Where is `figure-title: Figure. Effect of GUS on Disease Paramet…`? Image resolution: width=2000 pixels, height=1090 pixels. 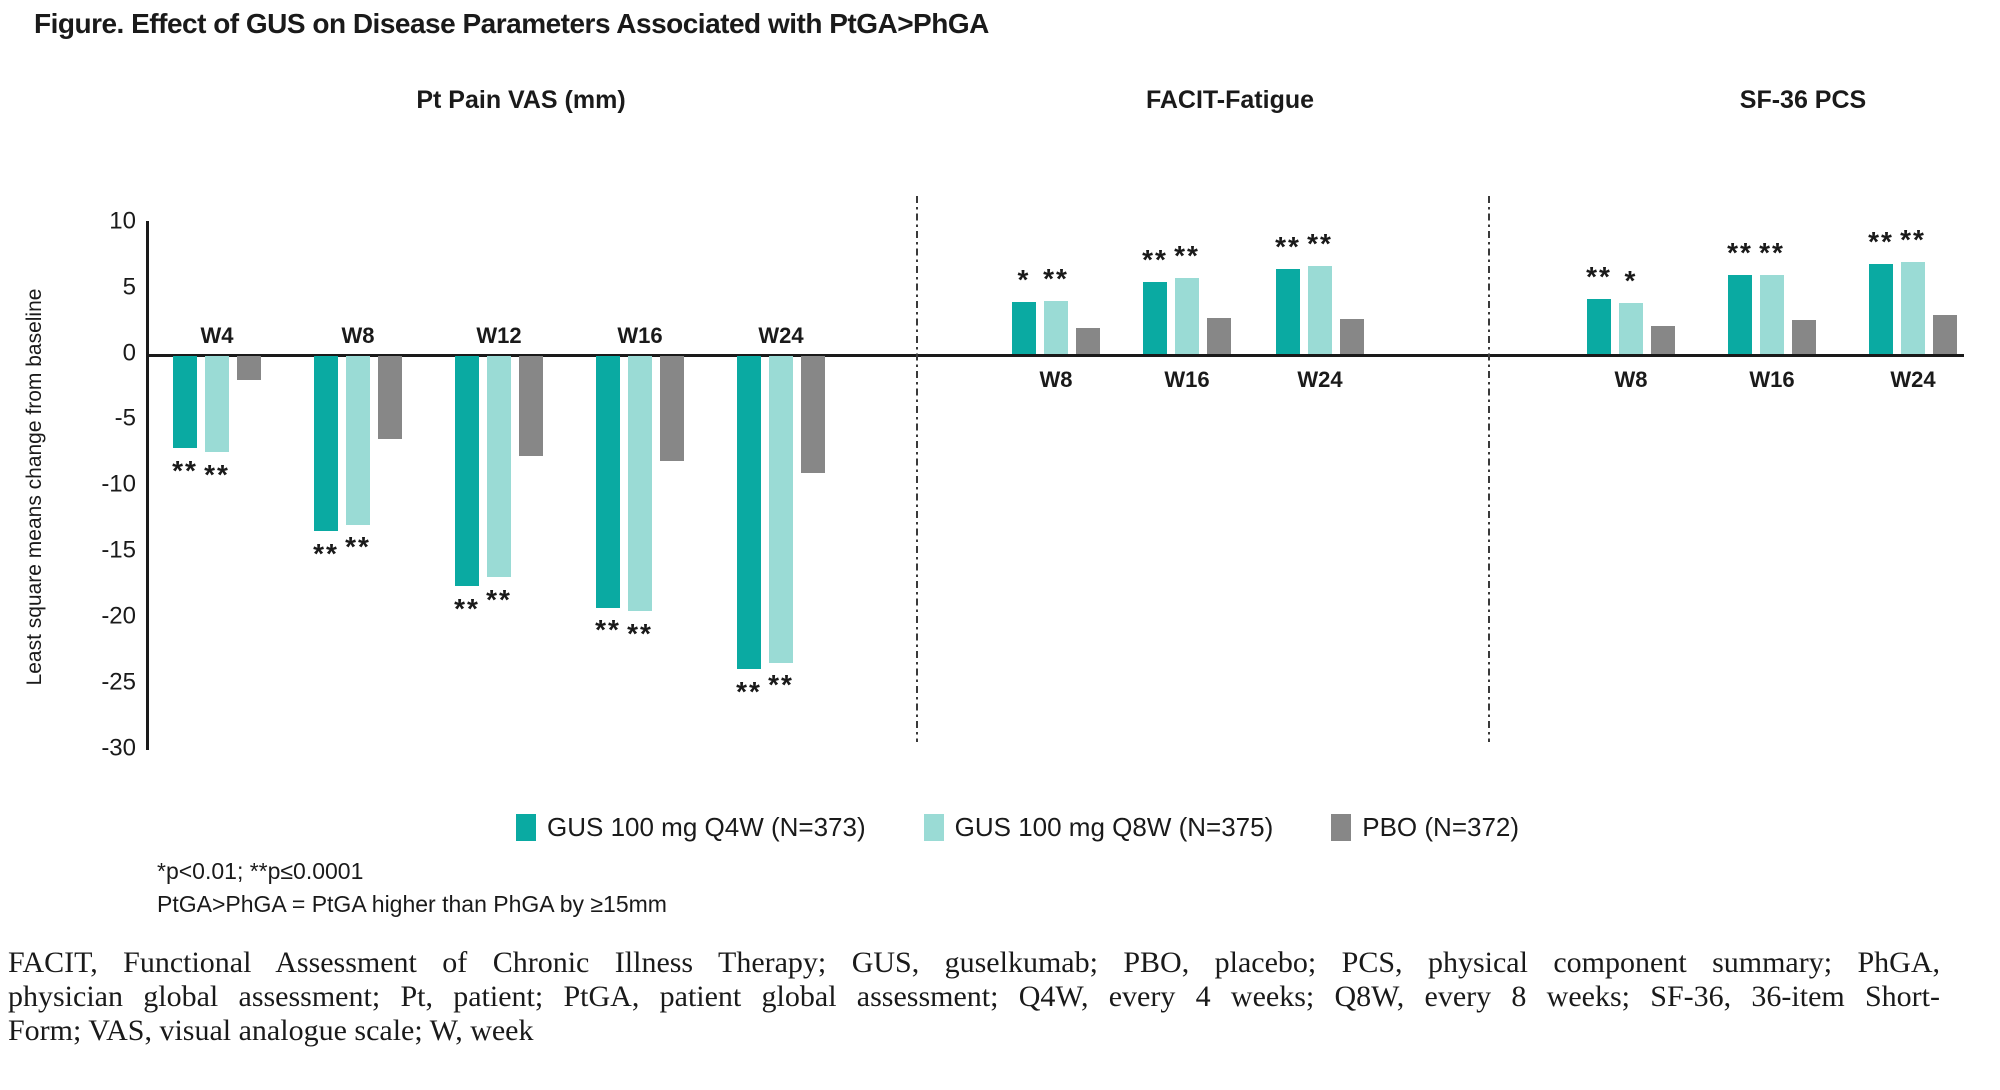
figure-title: Figure. Effect of GUS on Disease Paramet… is located at coordinates (511, 23).